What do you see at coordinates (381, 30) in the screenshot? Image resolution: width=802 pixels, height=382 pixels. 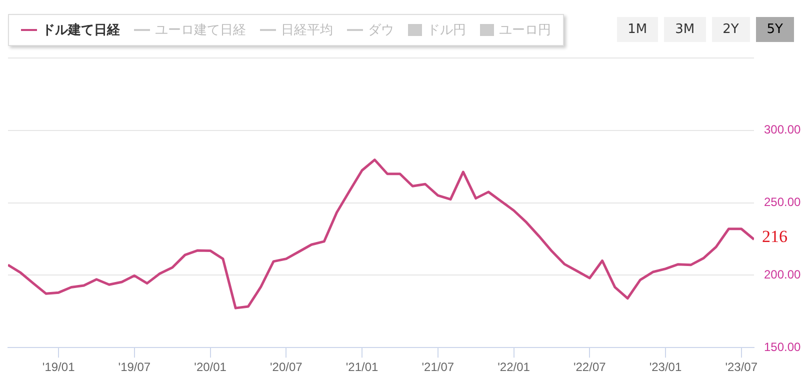 I see `legend-label: ダウ` at bounding box center [381, 30].